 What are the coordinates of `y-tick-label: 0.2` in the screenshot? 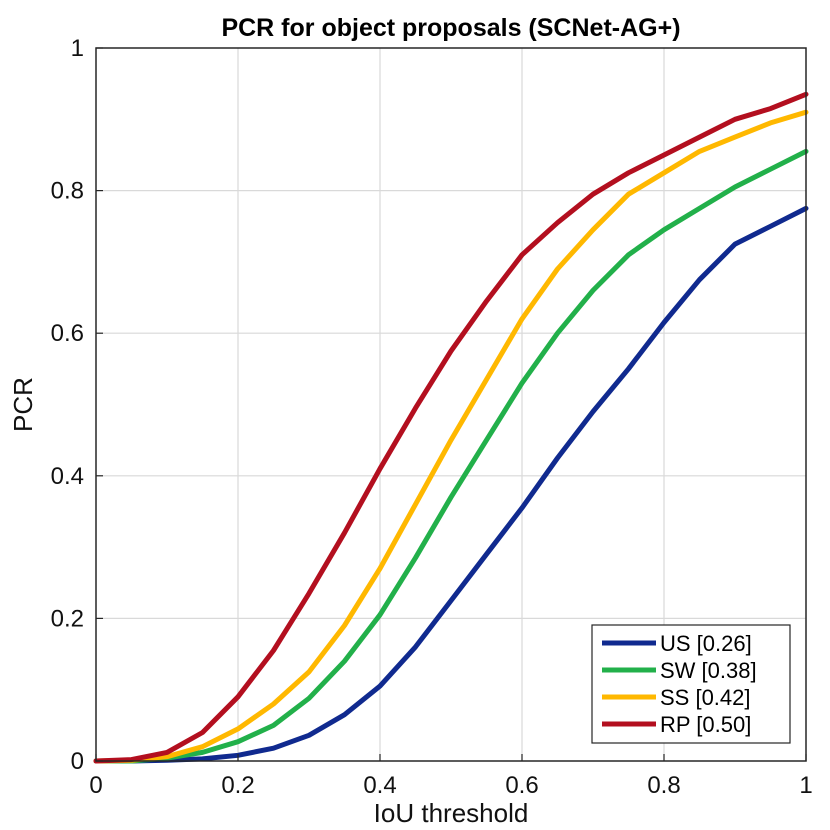 It's located at (67, 618).